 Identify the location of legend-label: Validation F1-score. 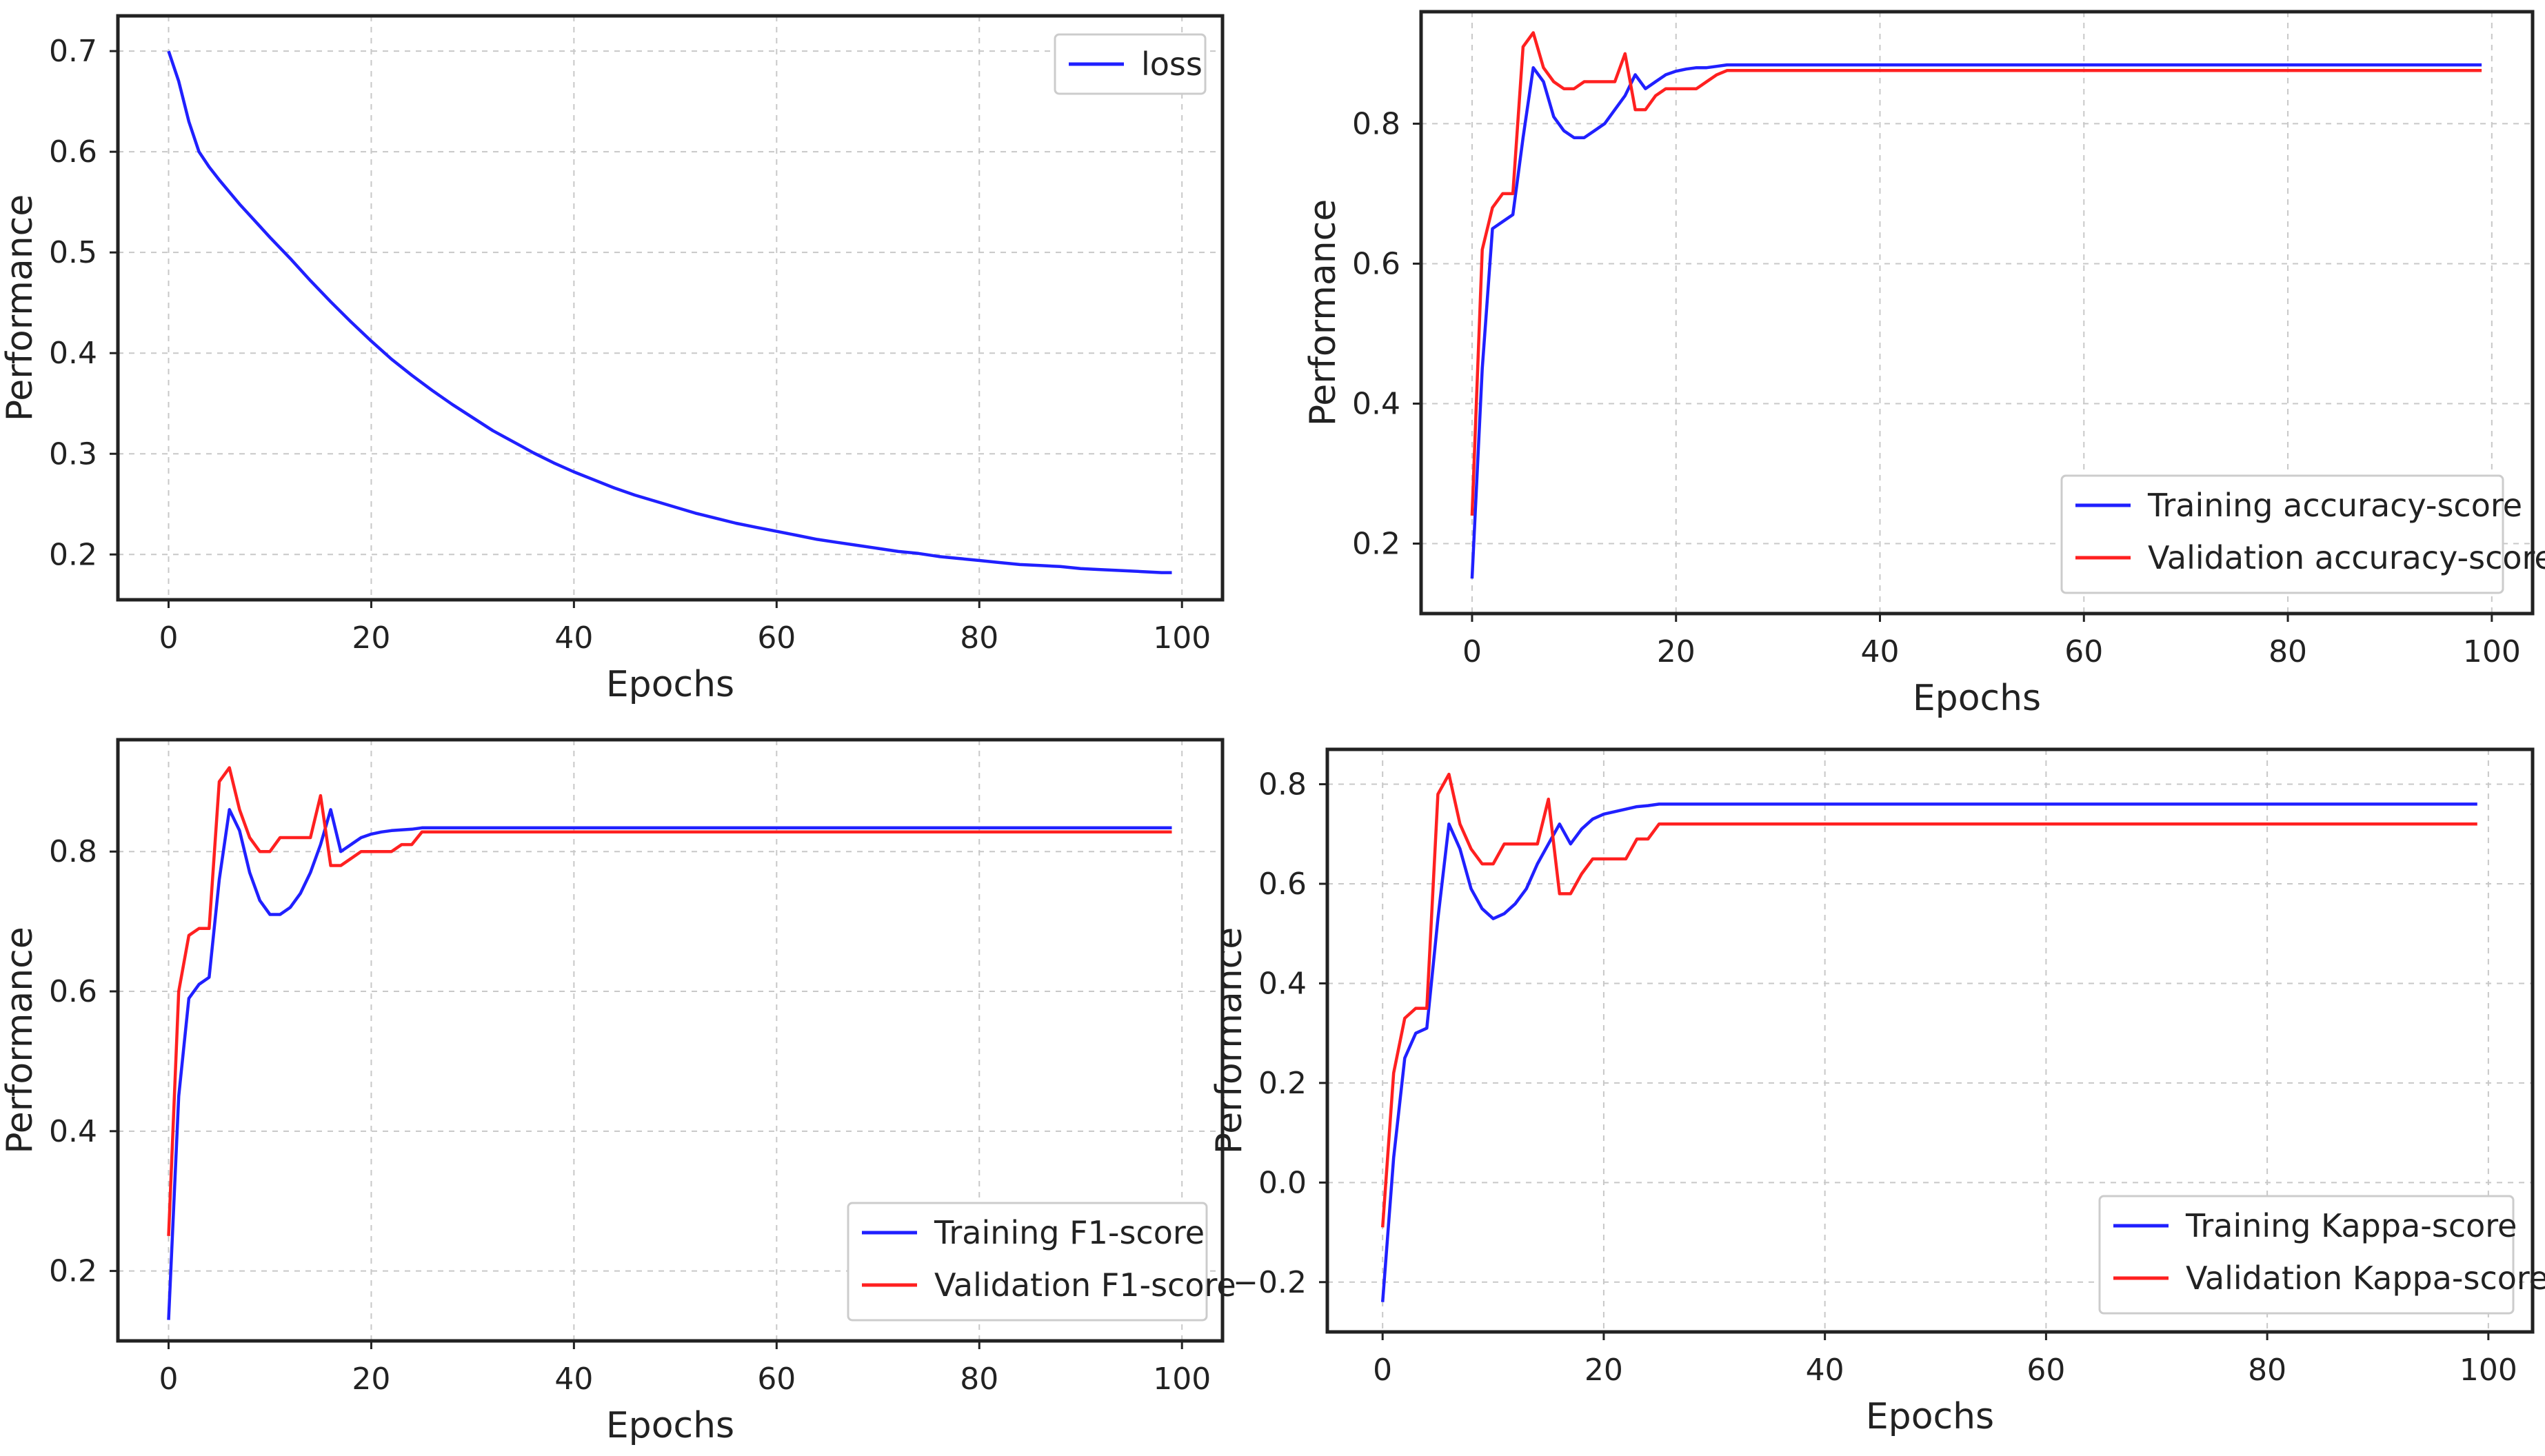
(1085, 1285).